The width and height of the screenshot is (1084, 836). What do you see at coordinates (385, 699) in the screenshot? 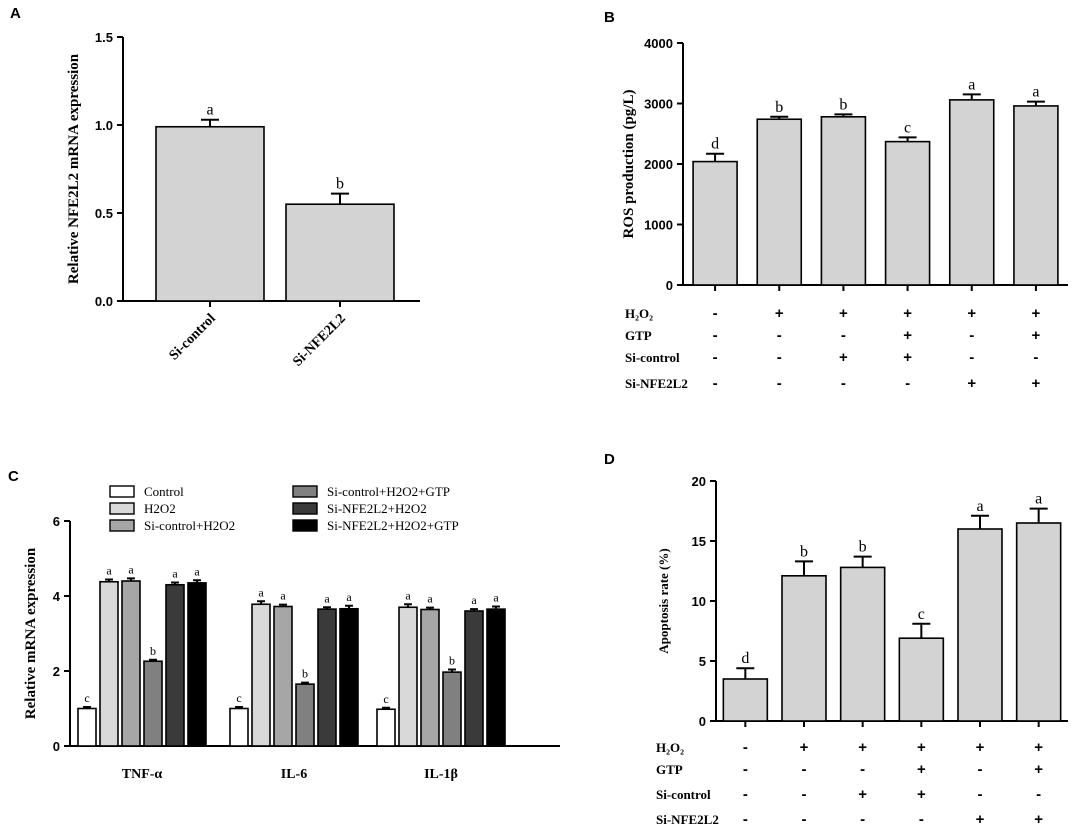
I see `panel-c-significance-label: c` at bounding box center [385, 699].